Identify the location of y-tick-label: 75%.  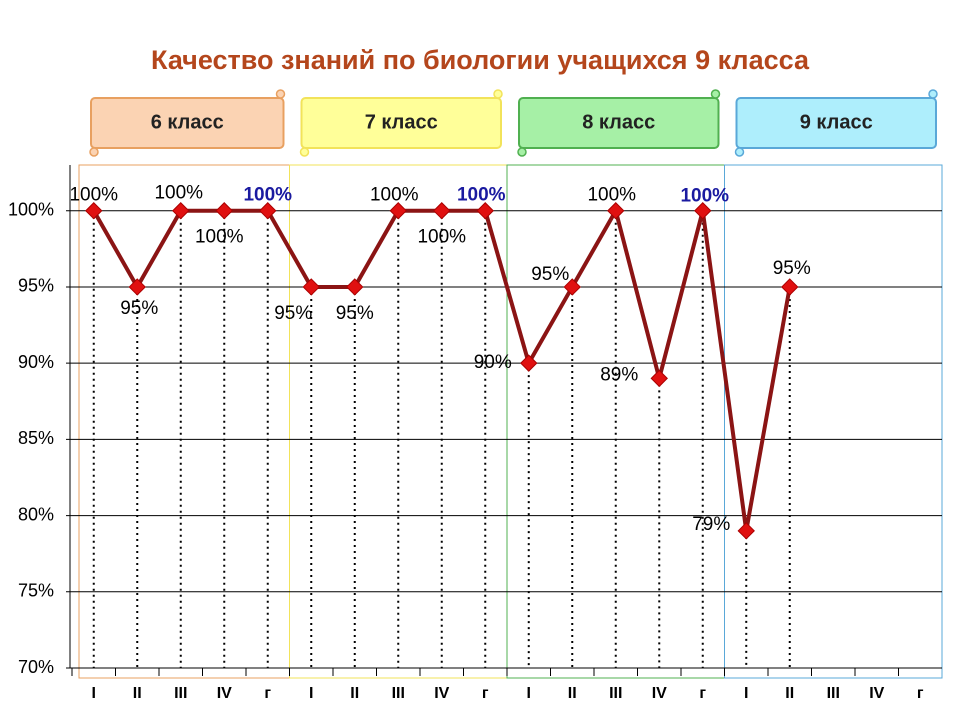
(36, 591).